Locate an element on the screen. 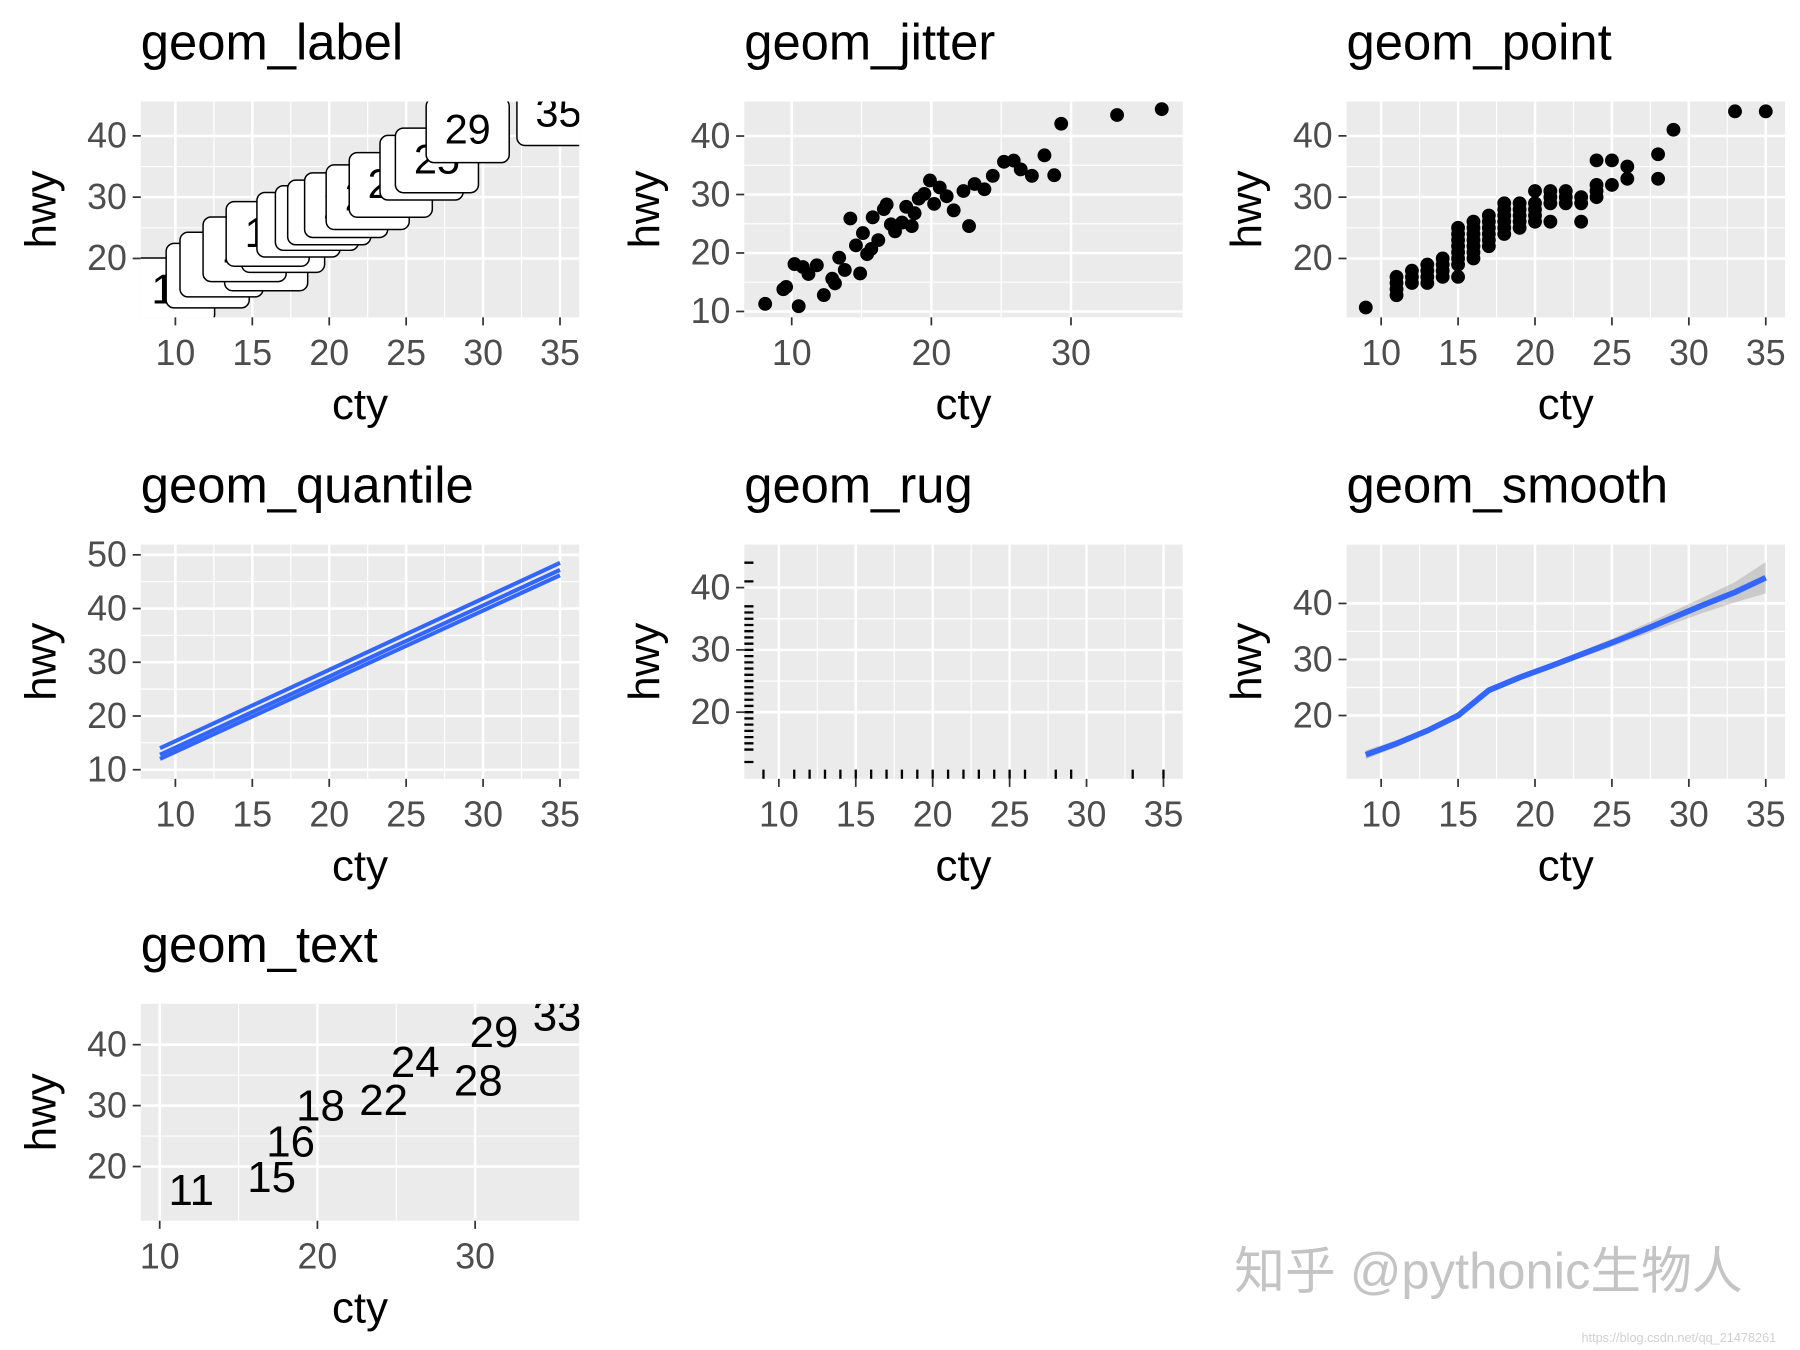  panel-title: geom_smooth is located at coordinates (1508, 485).